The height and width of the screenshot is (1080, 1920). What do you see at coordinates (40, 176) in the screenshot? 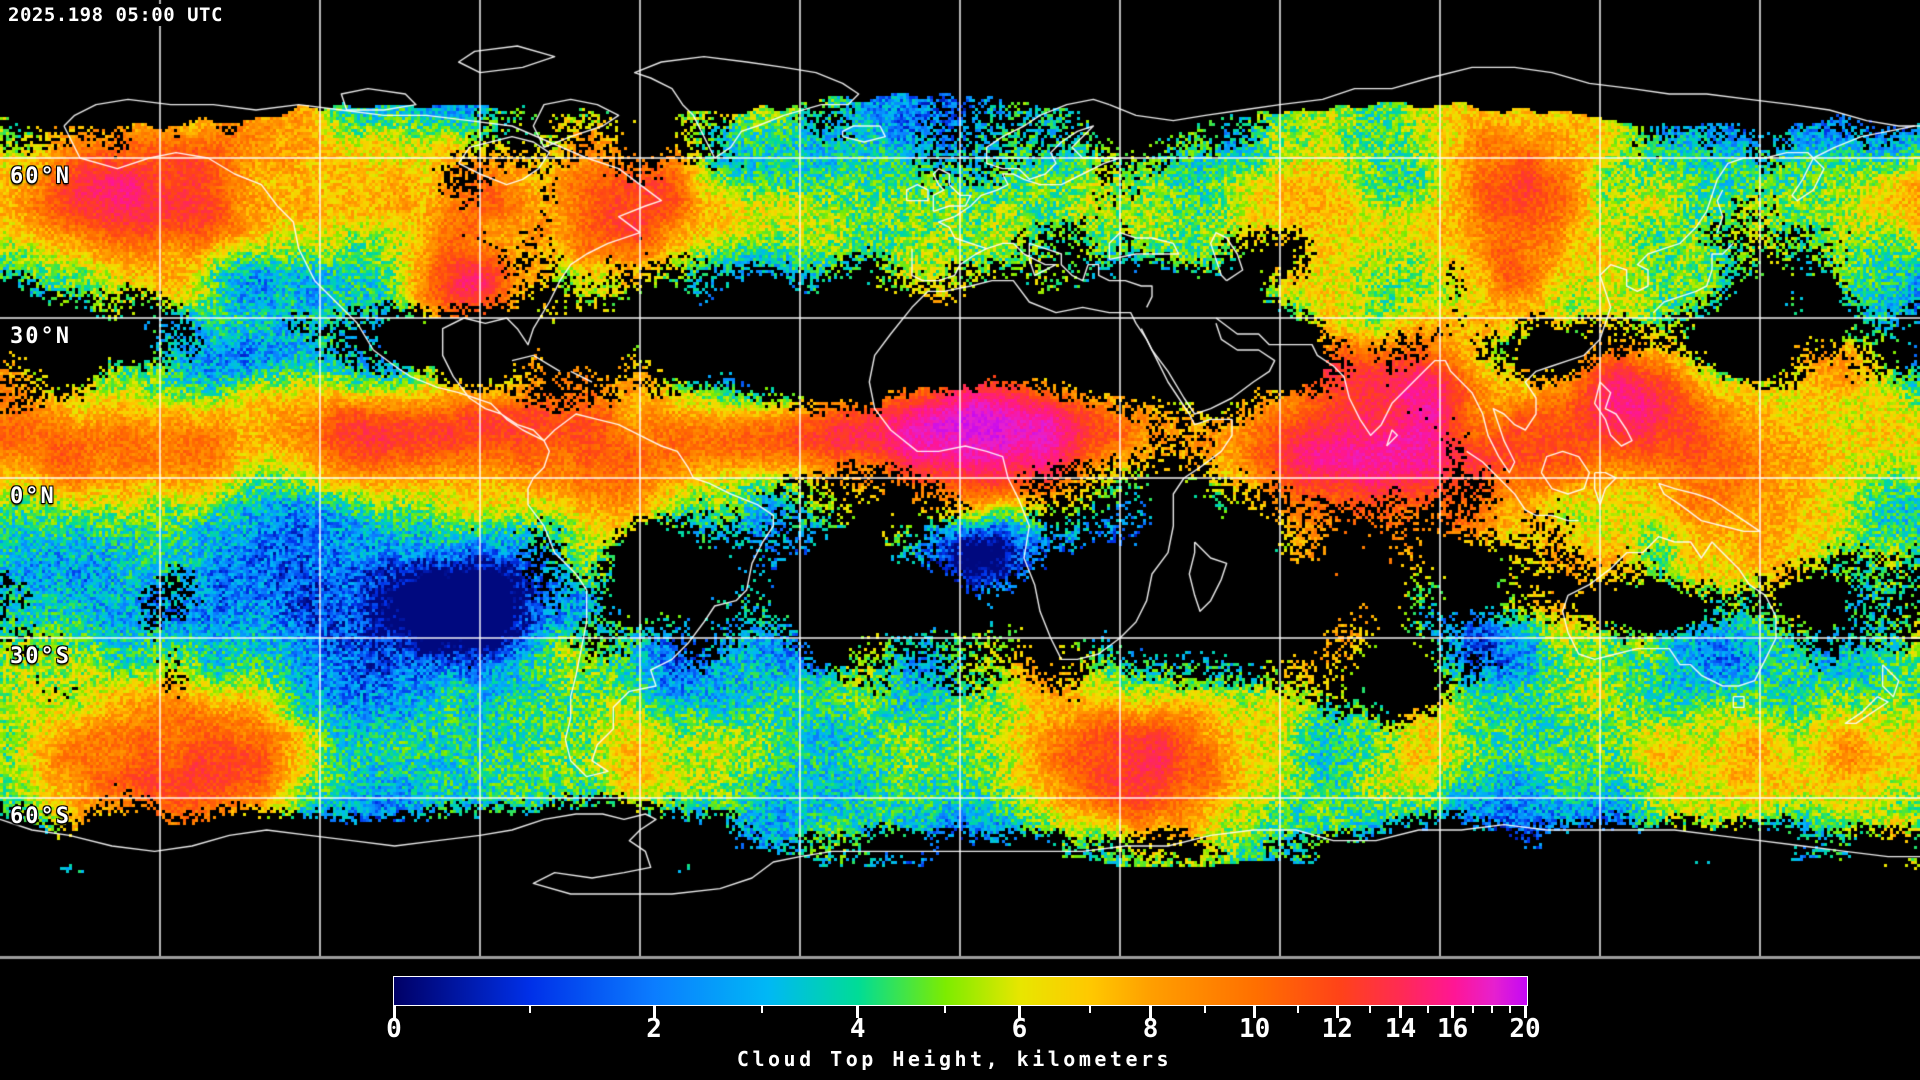
I see `latitude-label: 60°N` at bounding box center [40, 176].